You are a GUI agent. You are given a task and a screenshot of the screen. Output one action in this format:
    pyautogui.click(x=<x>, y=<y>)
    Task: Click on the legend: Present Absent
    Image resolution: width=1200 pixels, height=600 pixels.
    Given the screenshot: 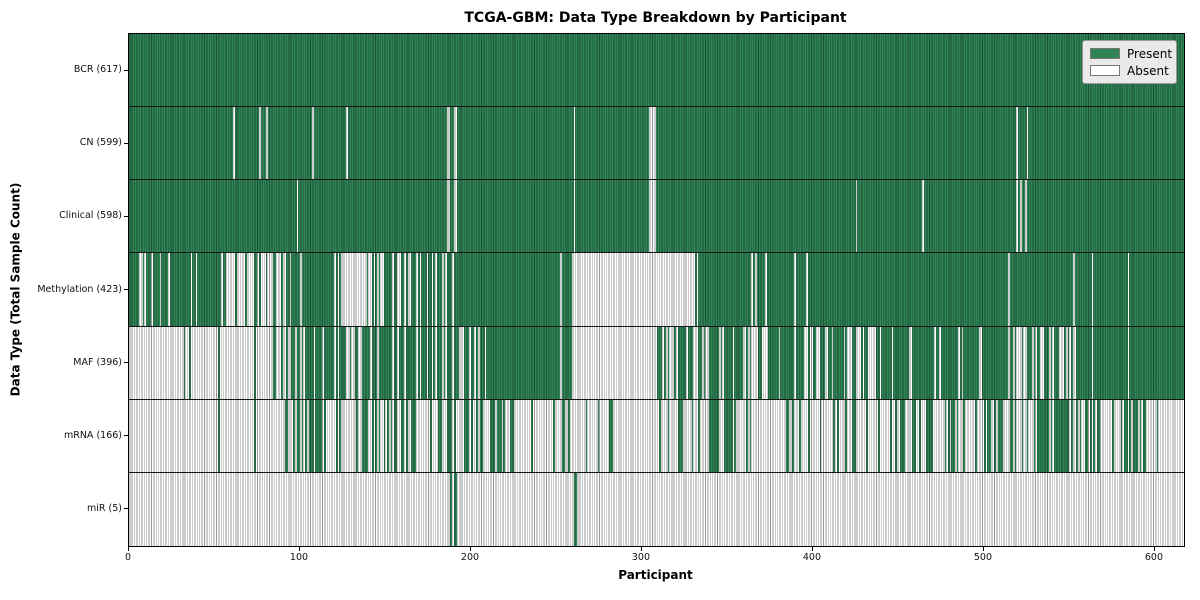 What is the action you would take?
    pyautogui.click(x=1129, y=62)
    